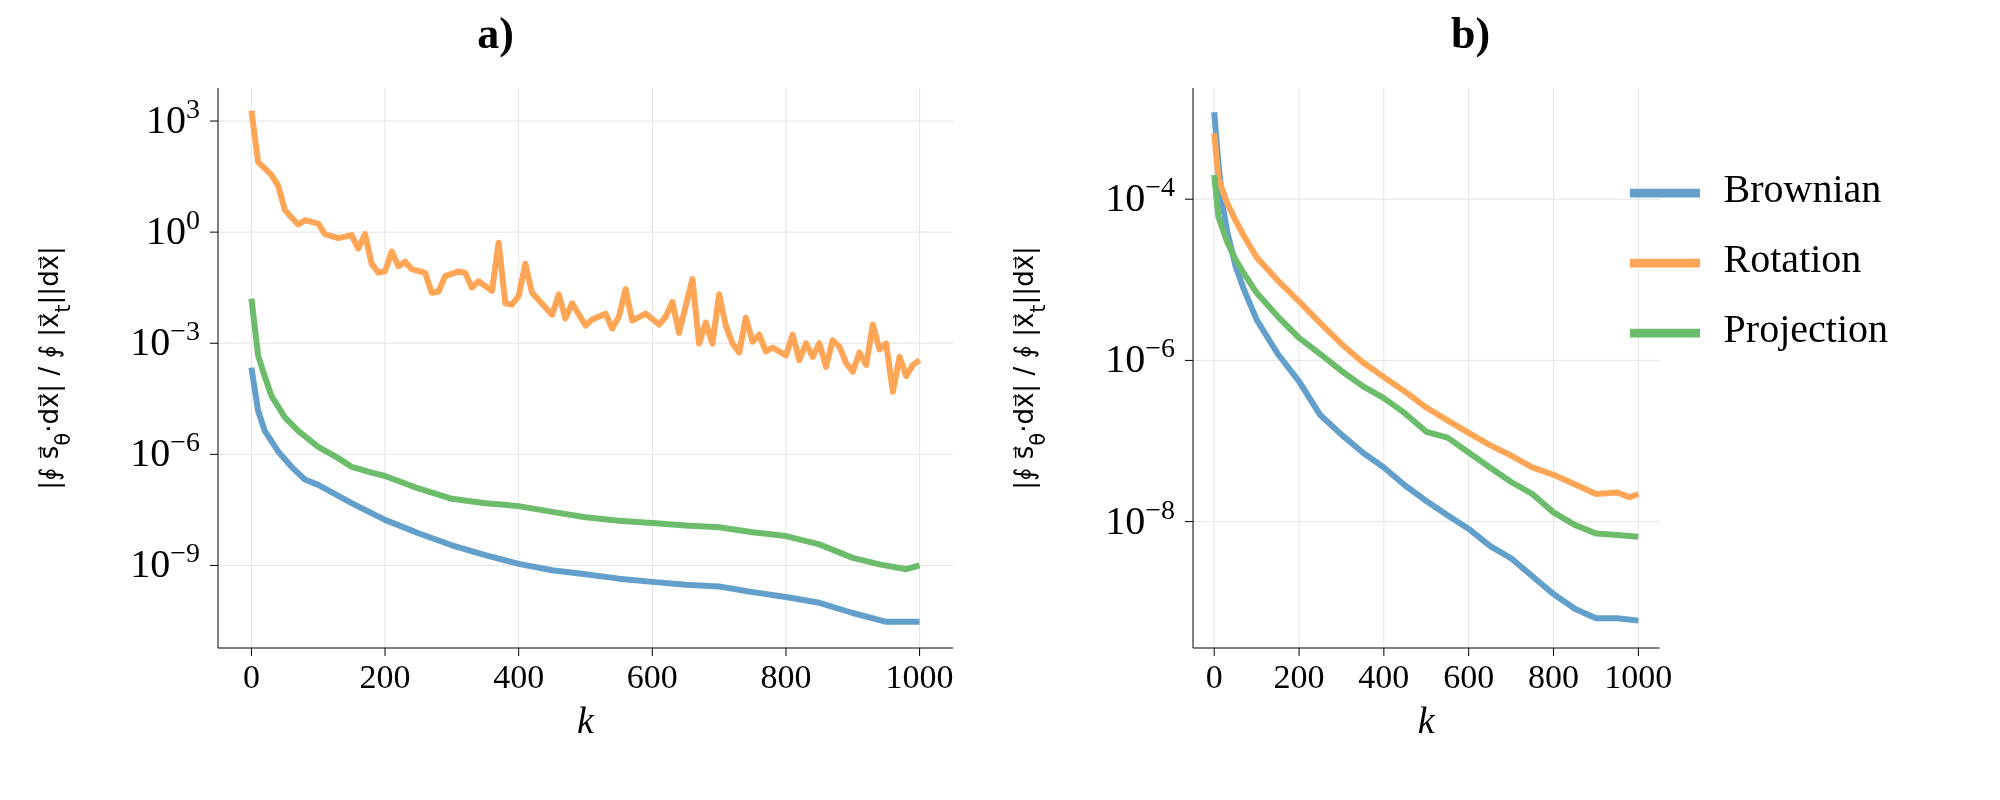  What do you see at coordinates (165, 339) in the screenshot?
I see `y-tick-label: 10$^{−3}$` at bounding box center [165, 339].